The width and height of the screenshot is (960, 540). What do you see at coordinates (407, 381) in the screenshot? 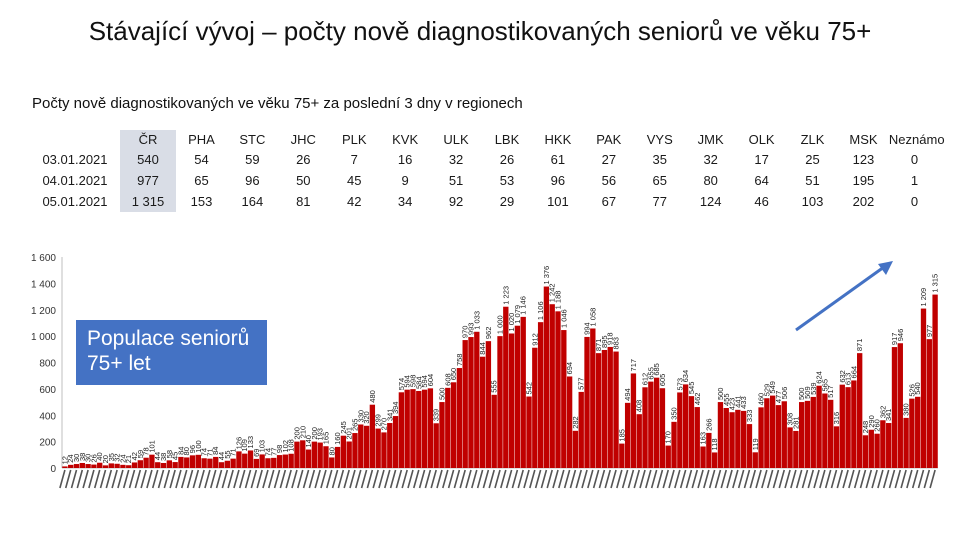
I see `data-label: 594` at bounding box center [407, 381].